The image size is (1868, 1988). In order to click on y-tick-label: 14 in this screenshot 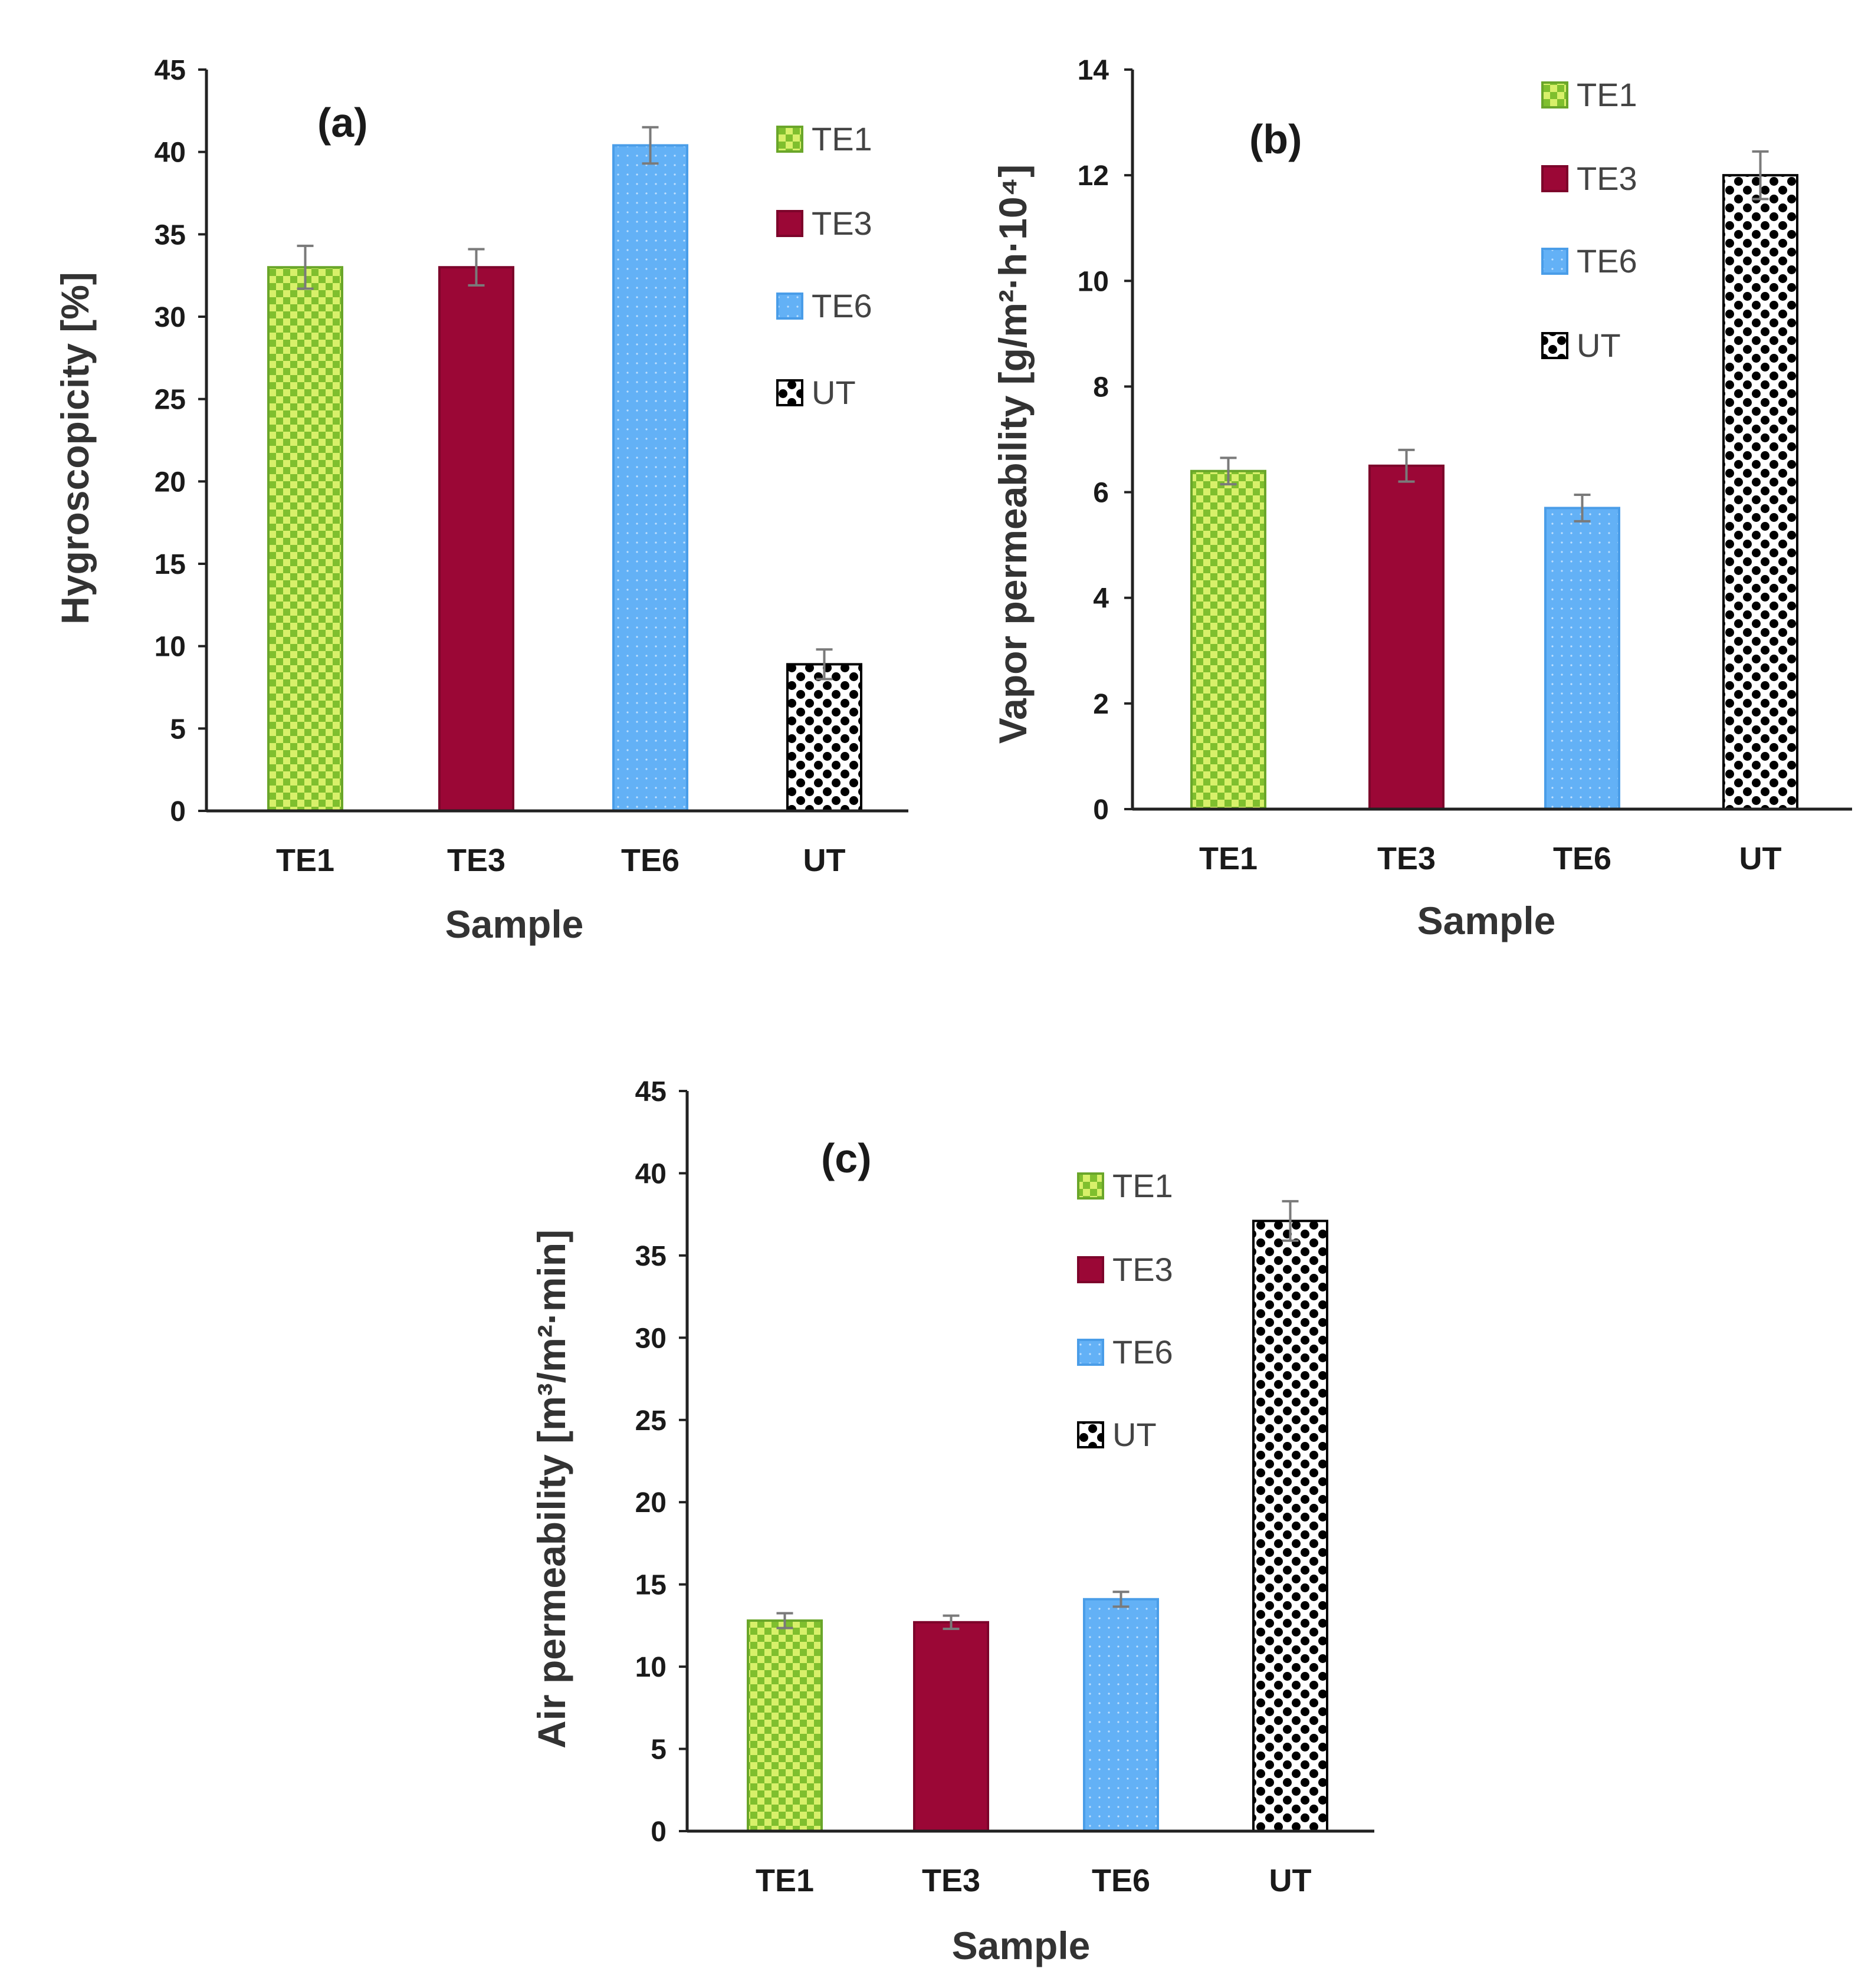, I will do `click(1093, 70)`.